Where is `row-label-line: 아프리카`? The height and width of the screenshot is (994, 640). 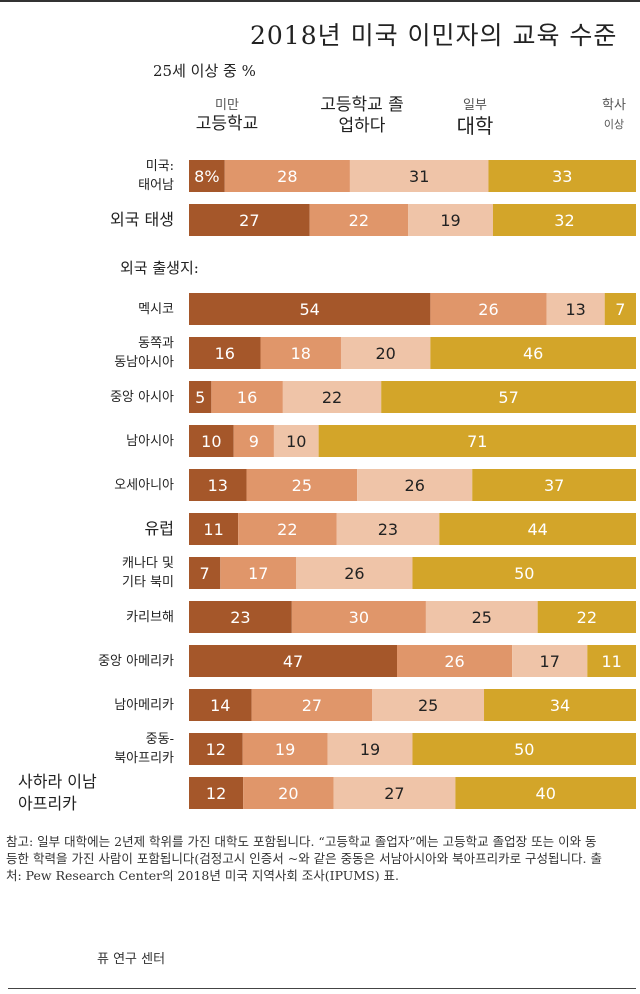
row-label-line: 아프리카 is located at coordinates (47, 803).